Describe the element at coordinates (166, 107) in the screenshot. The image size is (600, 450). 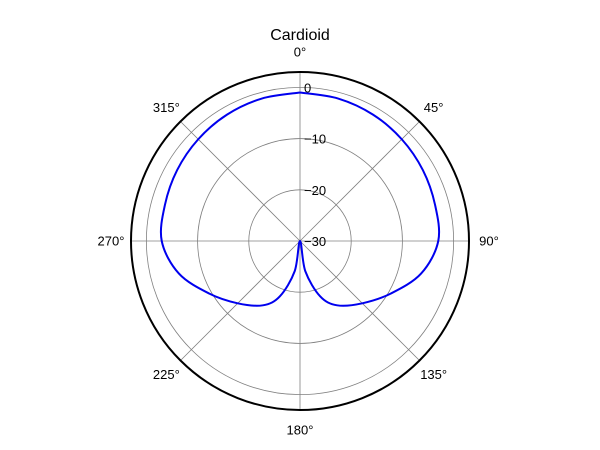
I see `theta-tick-label-7: 315°` at that location.